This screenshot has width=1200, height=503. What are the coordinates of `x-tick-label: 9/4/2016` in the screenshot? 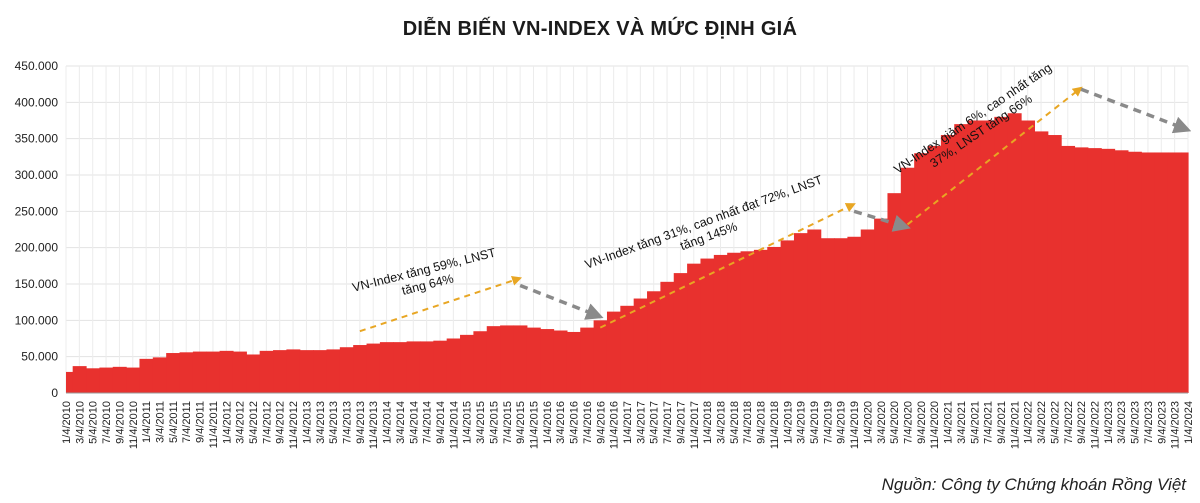 It's located at (601, 422).